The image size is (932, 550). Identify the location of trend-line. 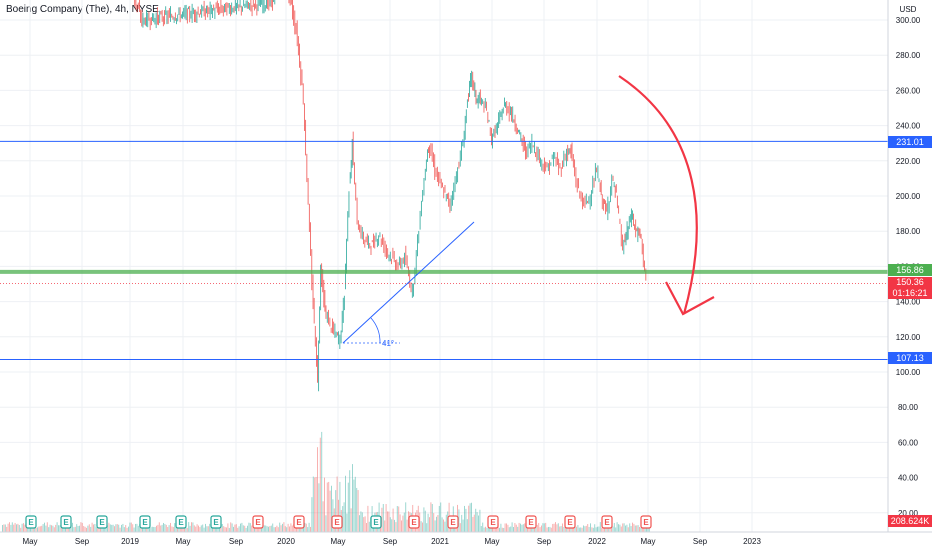
(408, 282).